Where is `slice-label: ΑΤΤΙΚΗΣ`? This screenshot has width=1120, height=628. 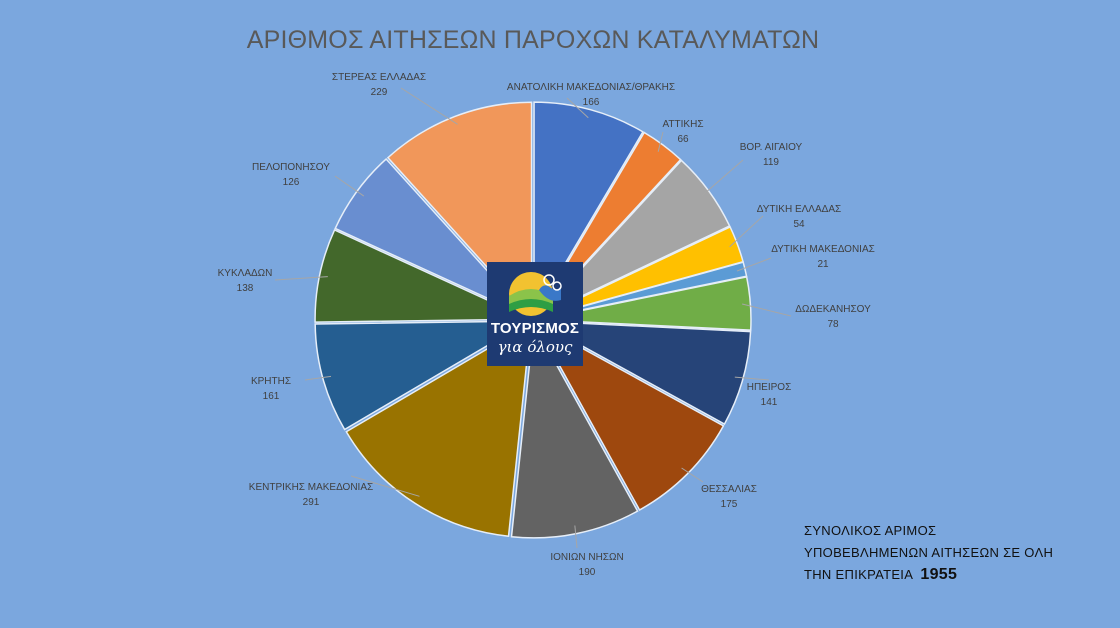
slice-label: ΑΤΤΙΚΗΣ is located at coordinates (683, 124).